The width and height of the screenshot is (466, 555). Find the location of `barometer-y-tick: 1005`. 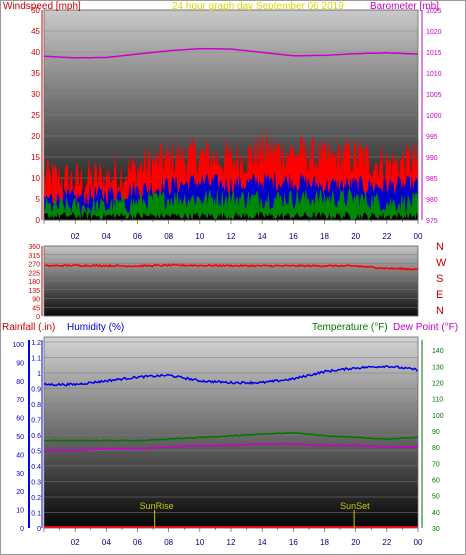

barometer-y-tick: 1005 is located at coordinates (434, 95).